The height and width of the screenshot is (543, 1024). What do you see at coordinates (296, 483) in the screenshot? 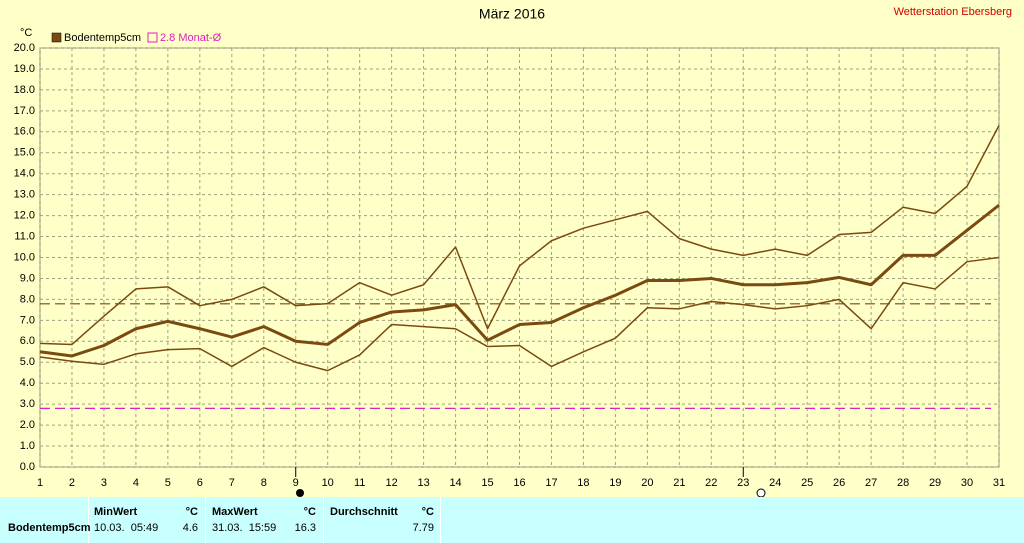
I see `x-tick-label: 9` at bounding box center [296, 483].